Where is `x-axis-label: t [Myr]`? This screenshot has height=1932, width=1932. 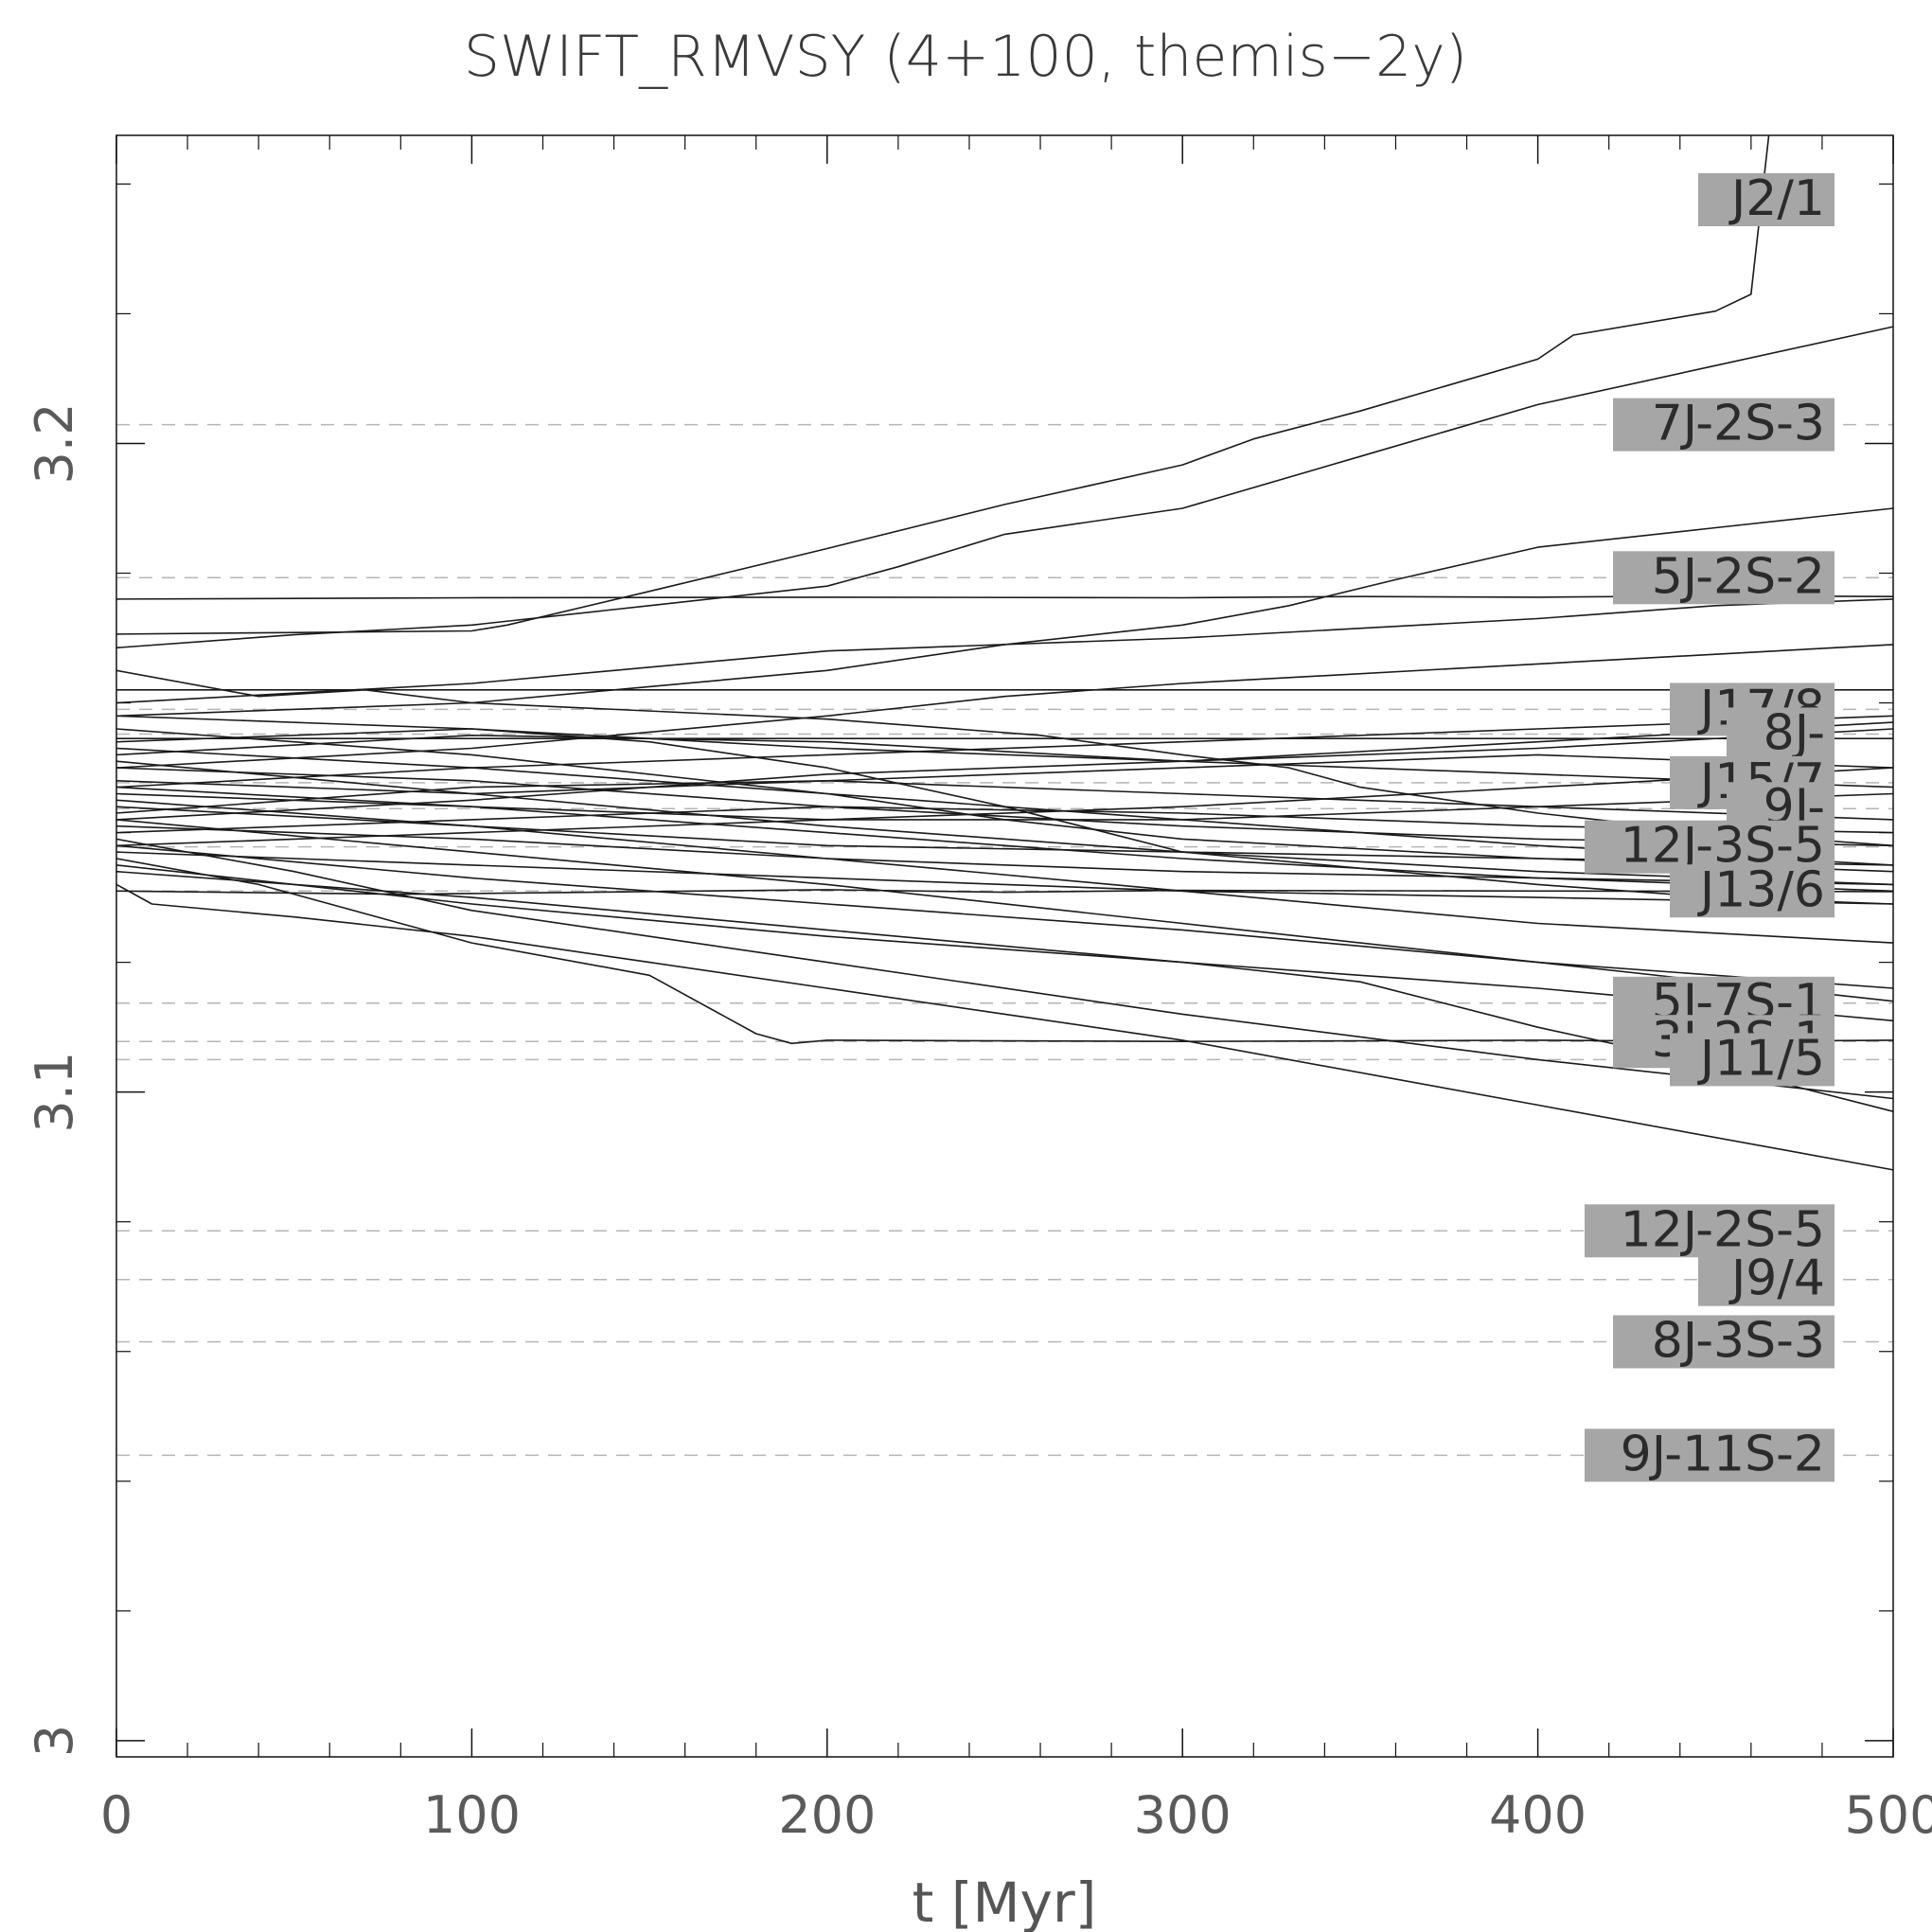
x-axis-label: t [Myr] is located at coordinates (1005, 1901).